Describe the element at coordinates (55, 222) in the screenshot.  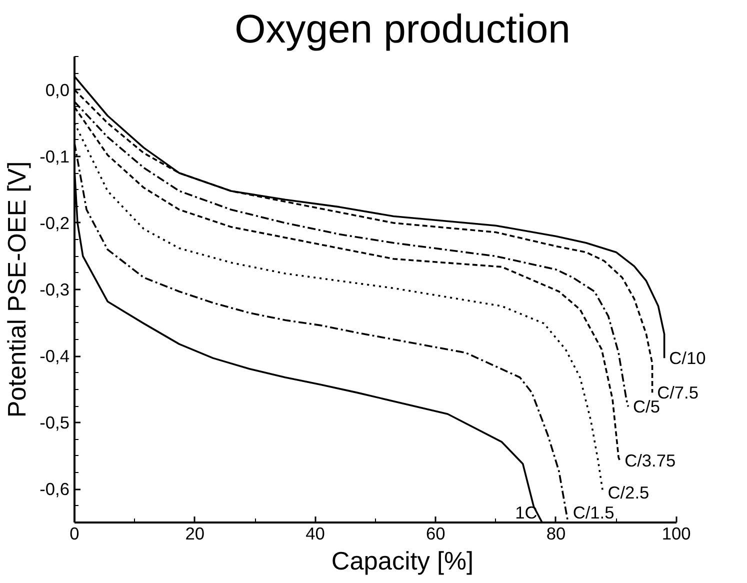
I see `y-tick-label: -0,2` at that location.